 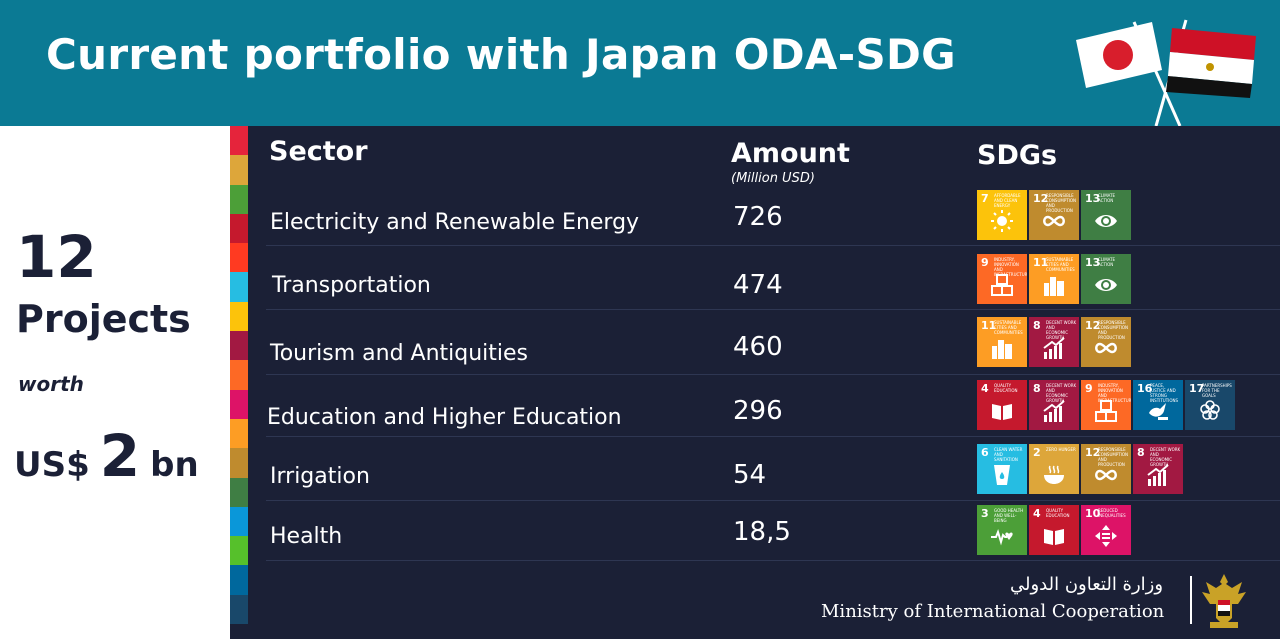 I want to click on sdg-title: Industry, innovation and infrastructure, so click(x=1010, y=267).